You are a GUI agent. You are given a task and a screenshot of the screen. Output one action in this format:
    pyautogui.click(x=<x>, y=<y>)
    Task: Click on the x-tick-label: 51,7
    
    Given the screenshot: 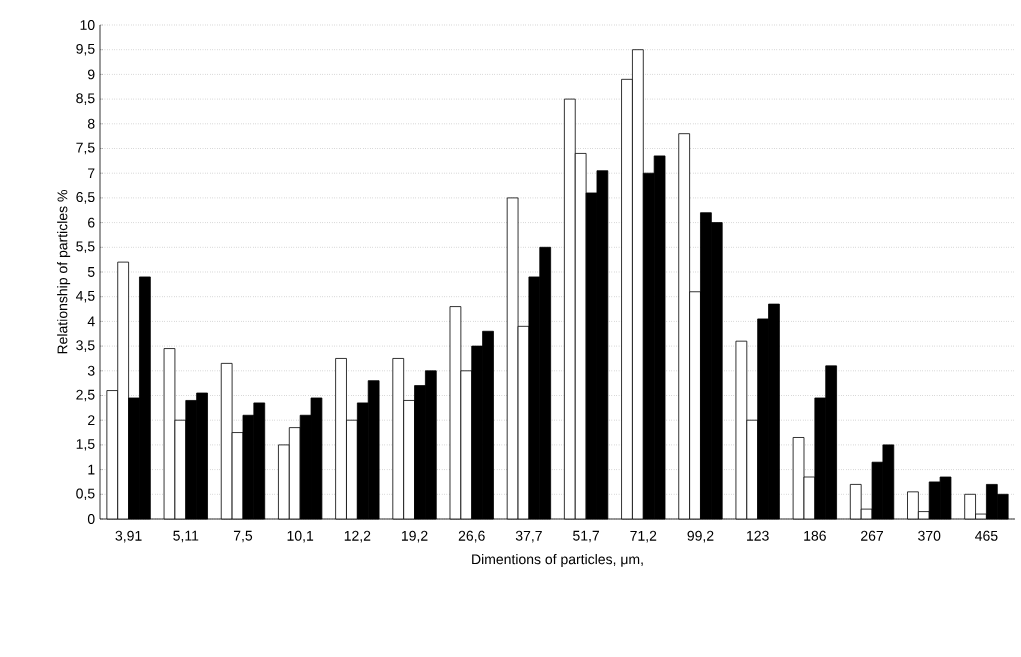 What is the action you would take?
    pyautogui.click(x=586, y=536)
    